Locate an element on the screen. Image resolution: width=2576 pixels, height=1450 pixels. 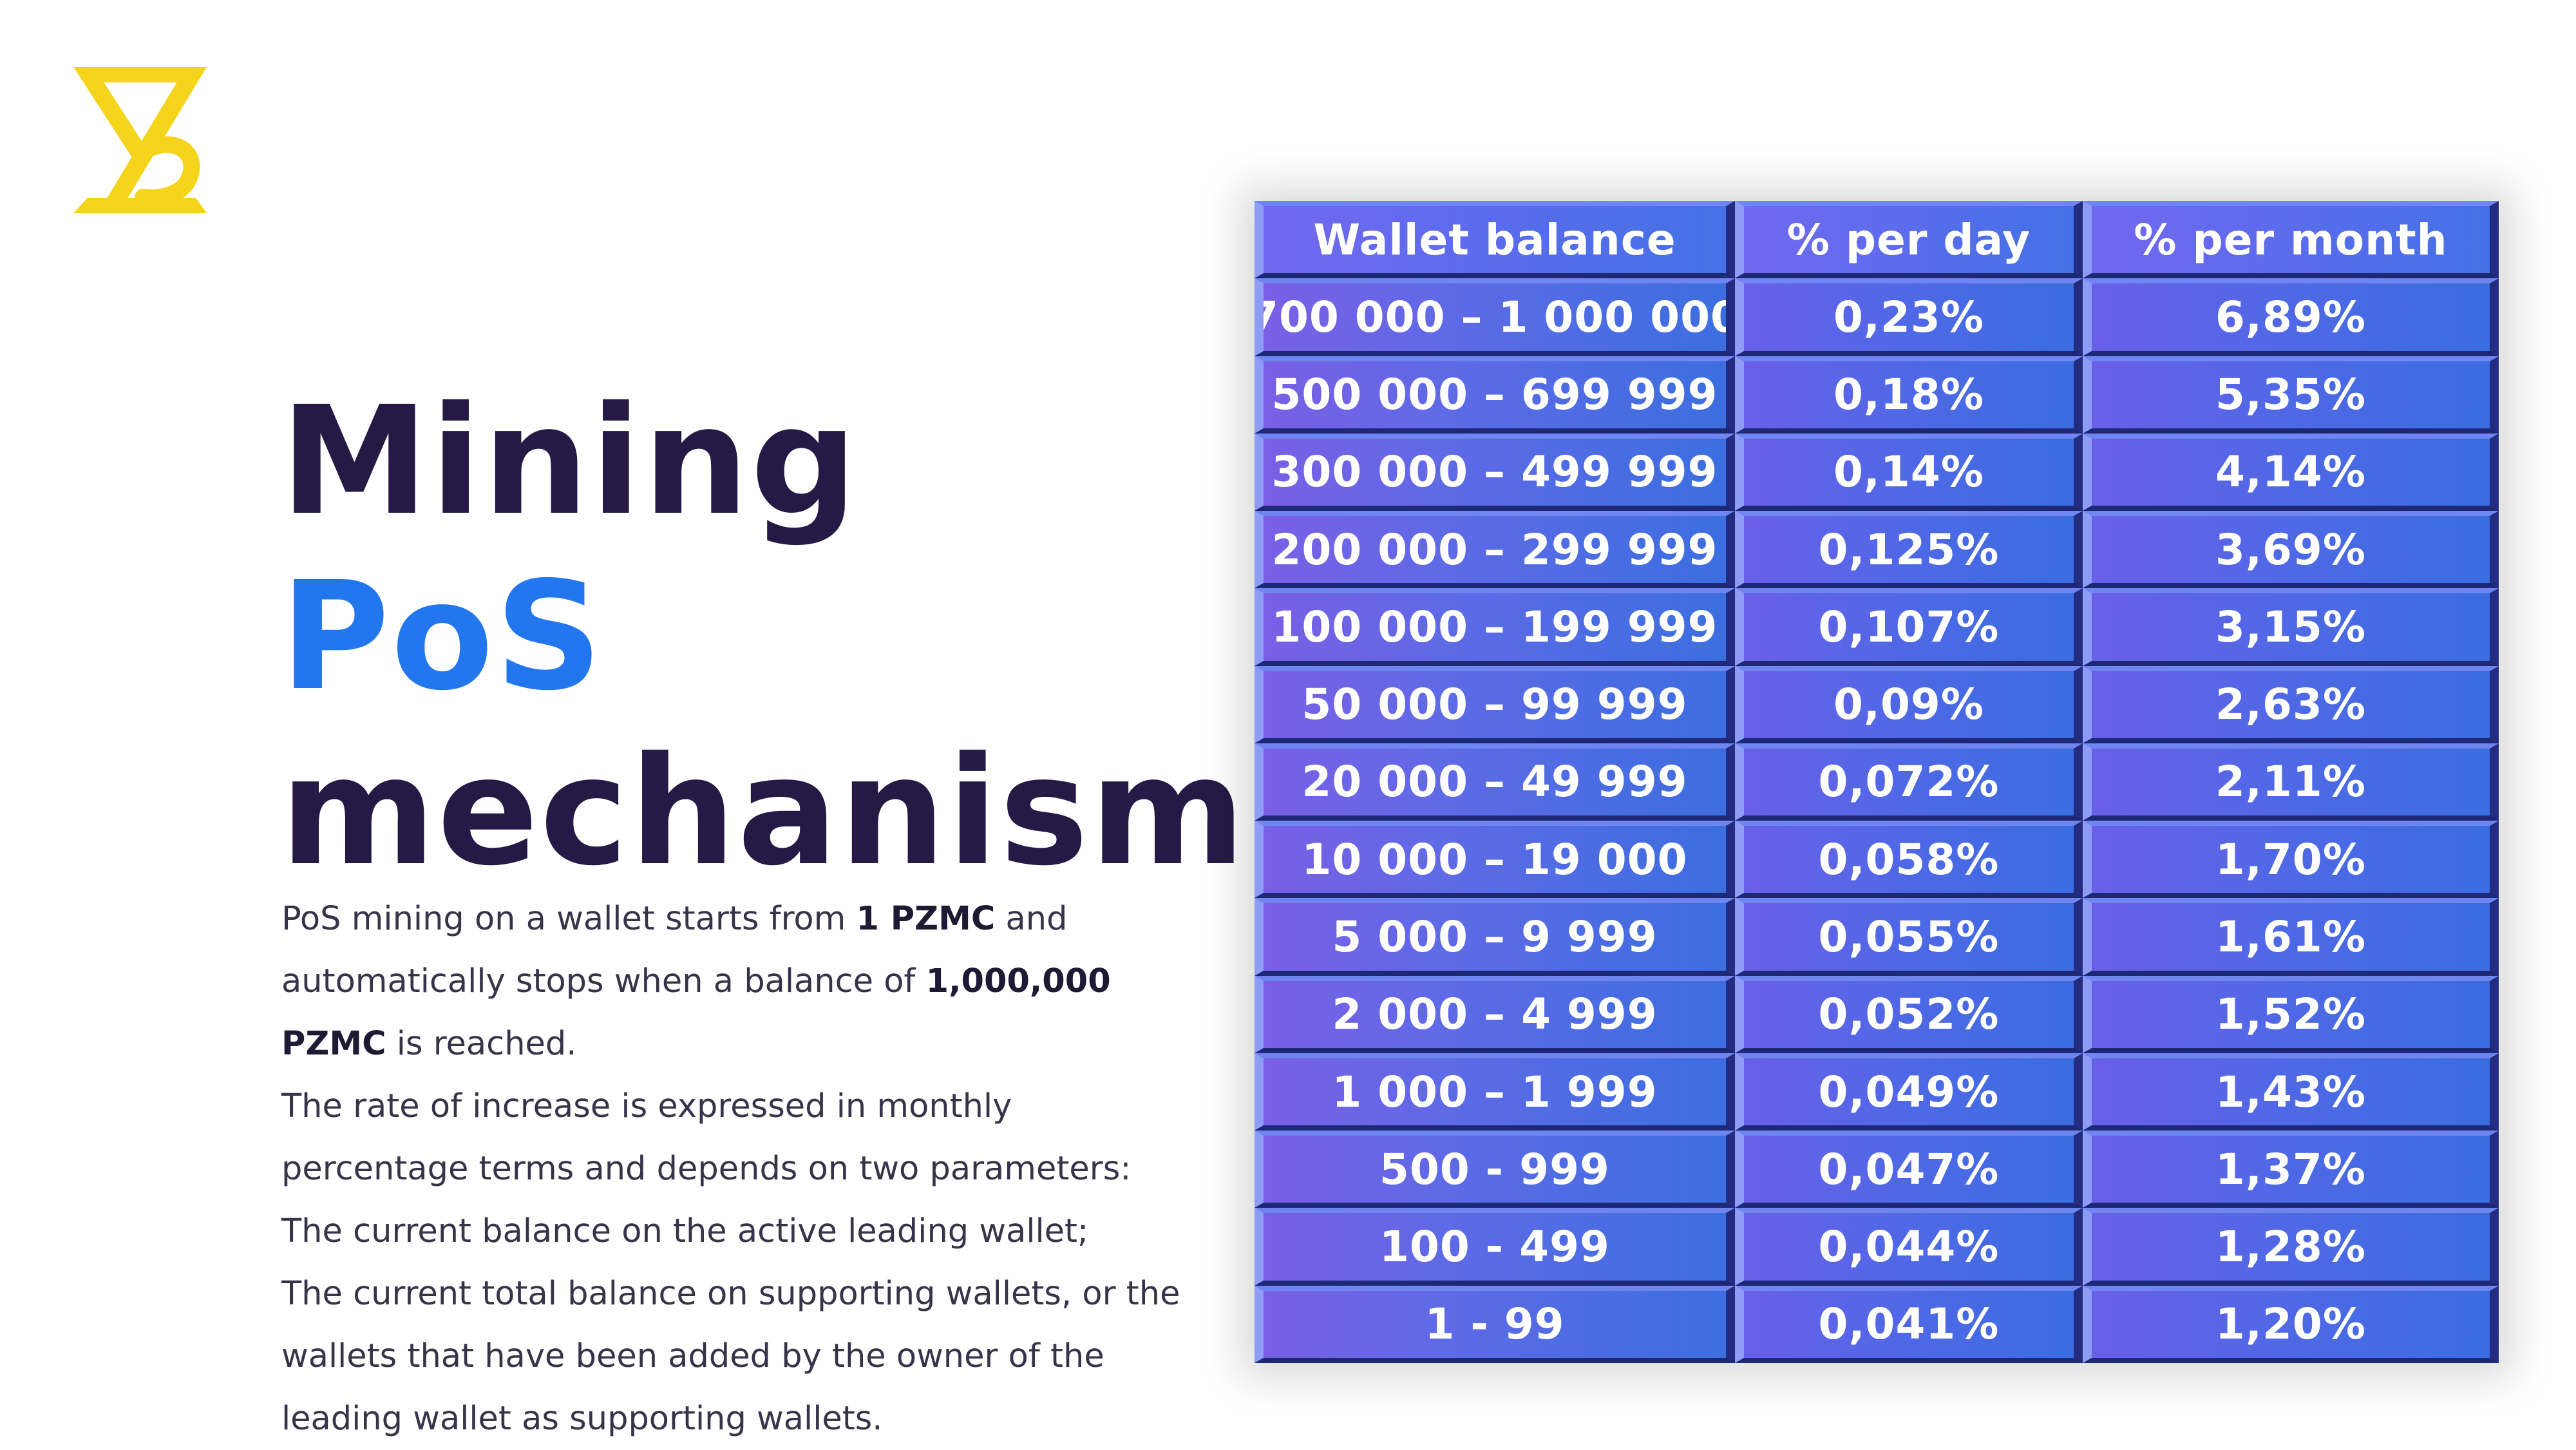
cell-wallet-balance: 5 000 – 9 999 is located at coordinates (1495, 937).